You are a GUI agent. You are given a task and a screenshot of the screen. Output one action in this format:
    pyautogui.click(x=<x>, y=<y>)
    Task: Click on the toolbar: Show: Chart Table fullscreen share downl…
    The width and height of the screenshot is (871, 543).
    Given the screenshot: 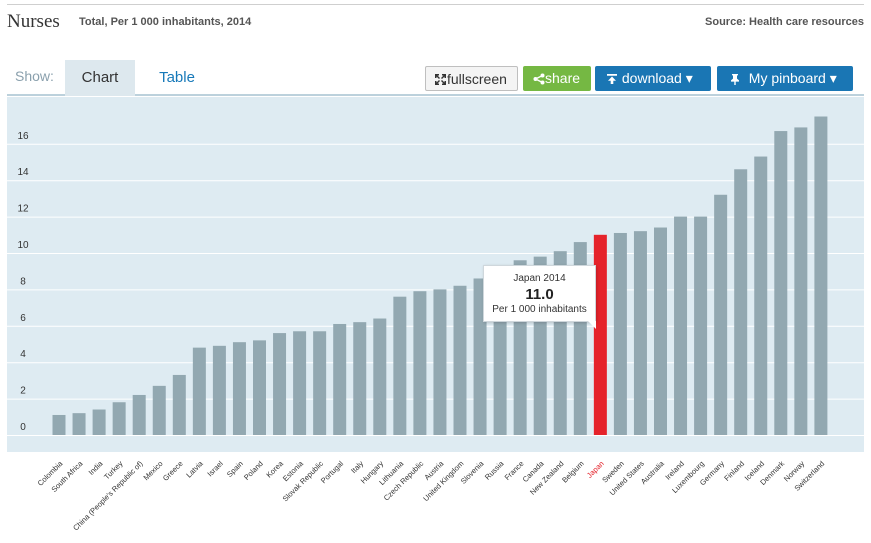 What is the action you would take?
    pyautogui.click(x=435, y=78)
    